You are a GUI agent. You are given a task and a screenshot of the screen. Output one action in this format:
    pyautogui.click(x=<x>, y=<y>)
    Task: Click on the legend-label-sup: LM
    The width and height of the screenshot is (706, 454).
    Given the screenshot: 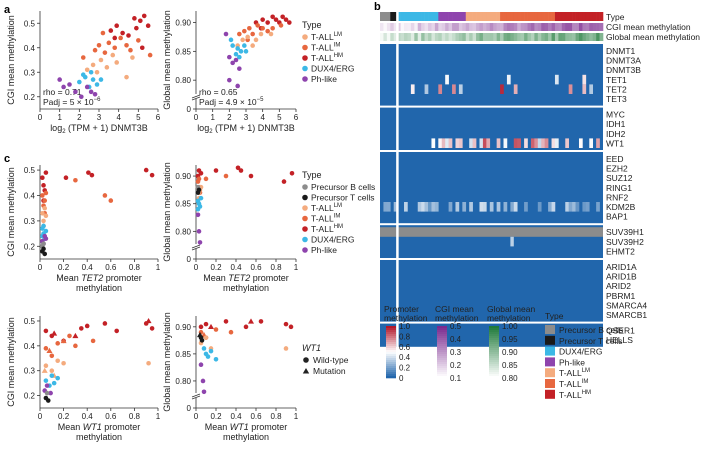 What is the action you would take?
    pyautogui.click(x=338, y=35)
    